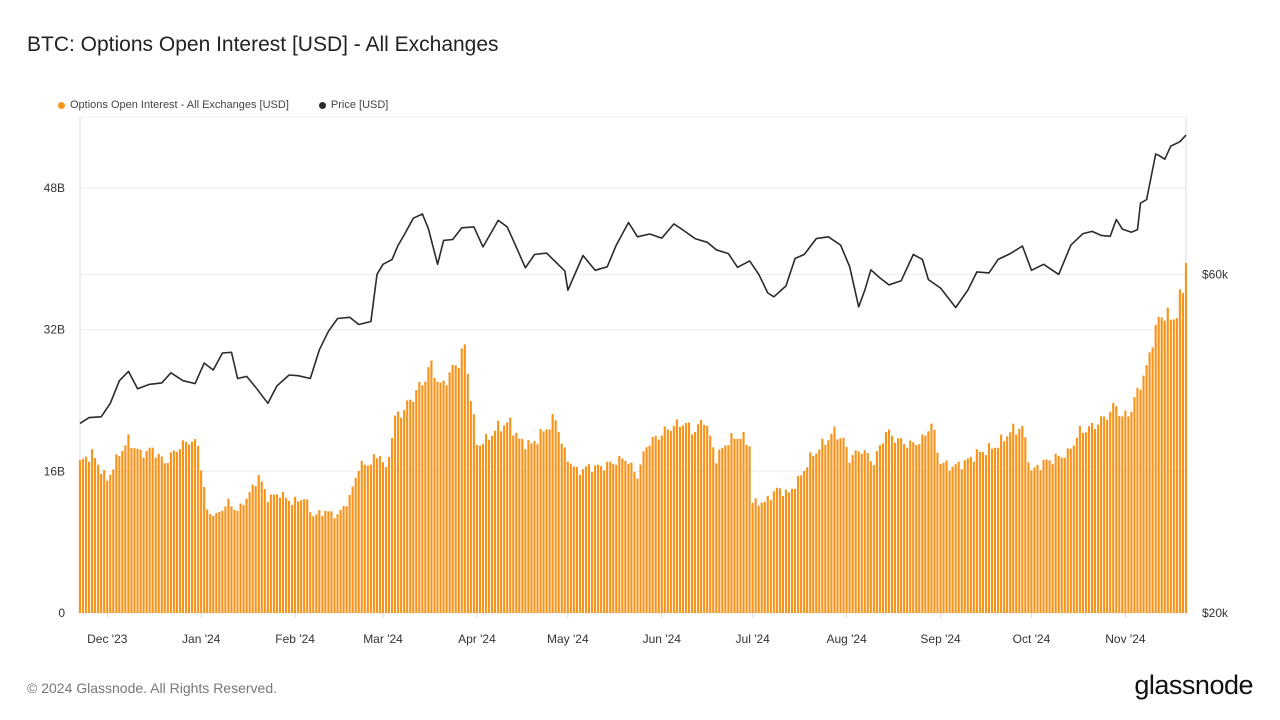 Image resolution: width=1280 pixels, height=720 pixels. I want to click on x-tick-label: Sep '24, so click(940, 639).